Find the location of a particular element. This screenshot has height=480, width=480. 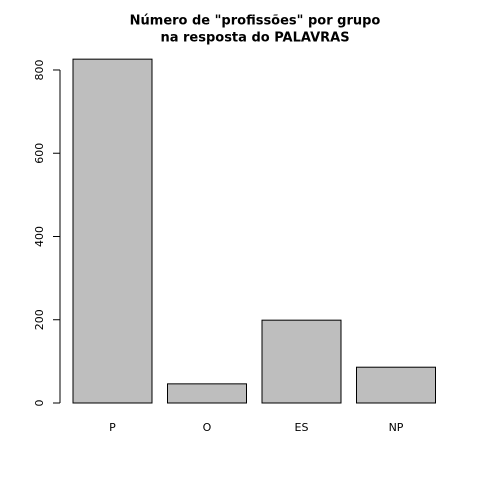

y-tick-label: 600 is located at coordinates (39, 153).